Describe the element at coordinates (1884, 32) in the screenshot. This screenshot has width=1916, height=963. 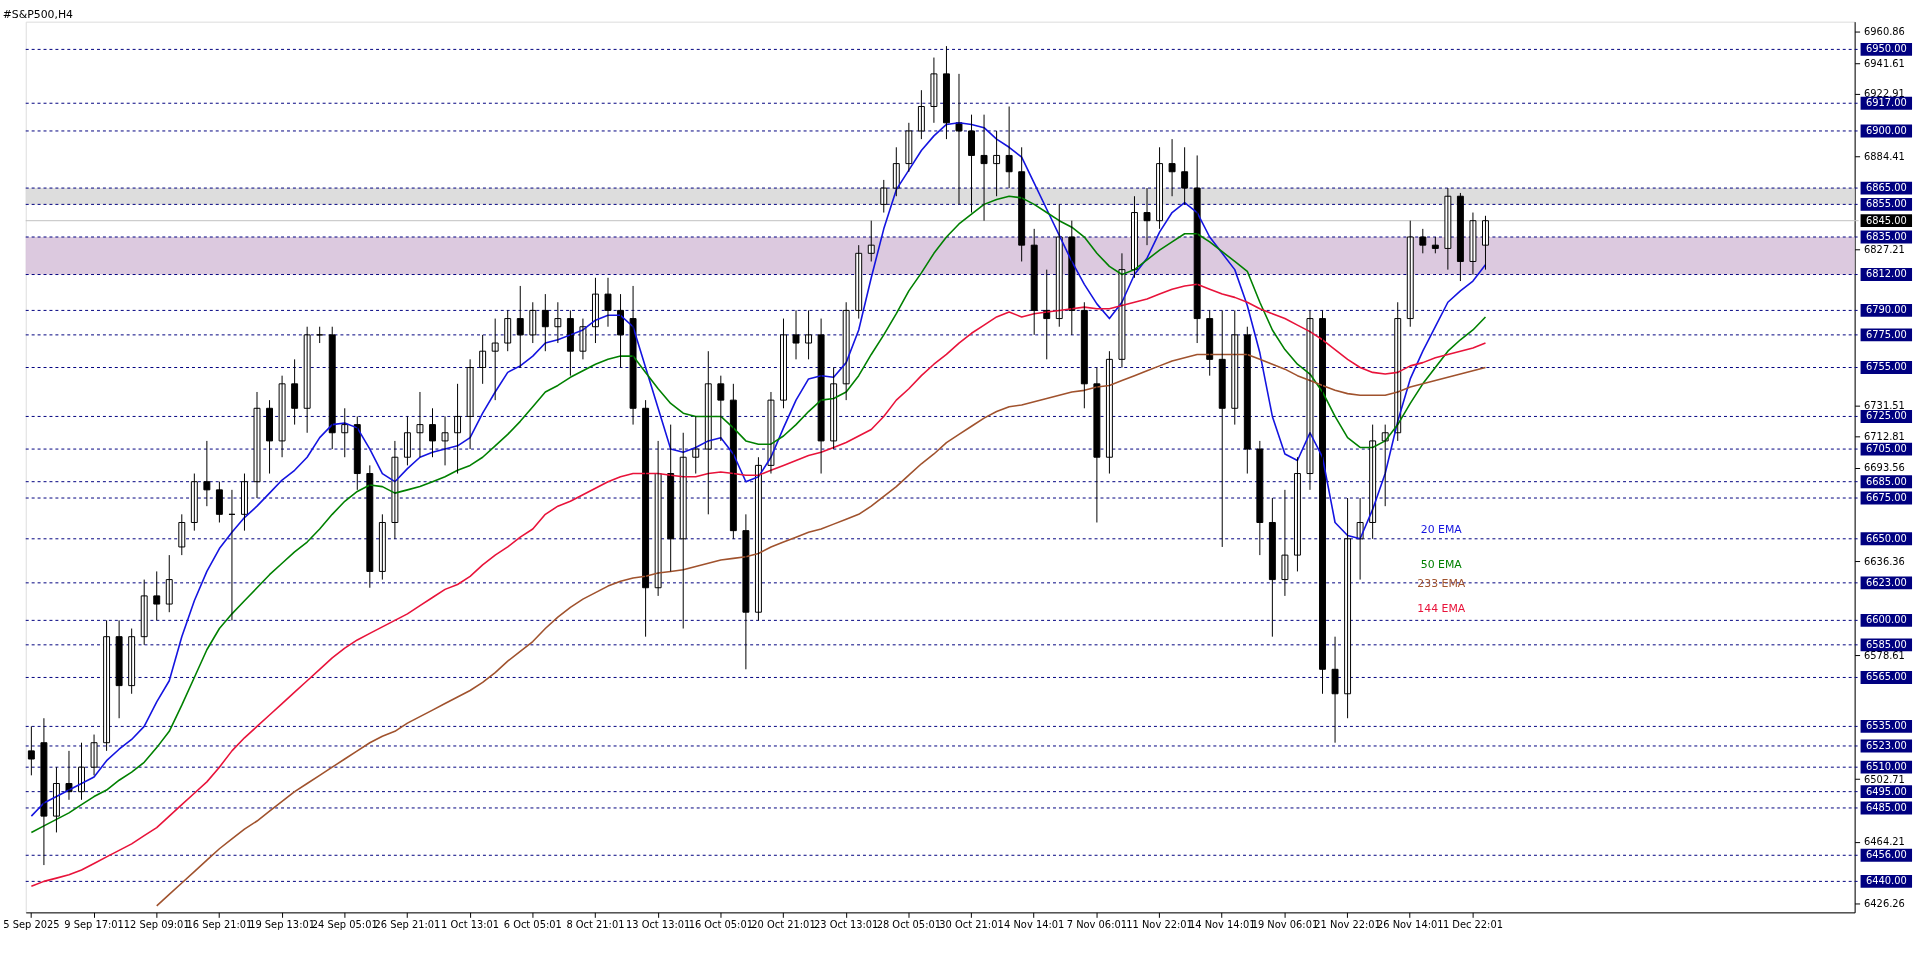
I see `y-tick-label: 6960.86` at that location.